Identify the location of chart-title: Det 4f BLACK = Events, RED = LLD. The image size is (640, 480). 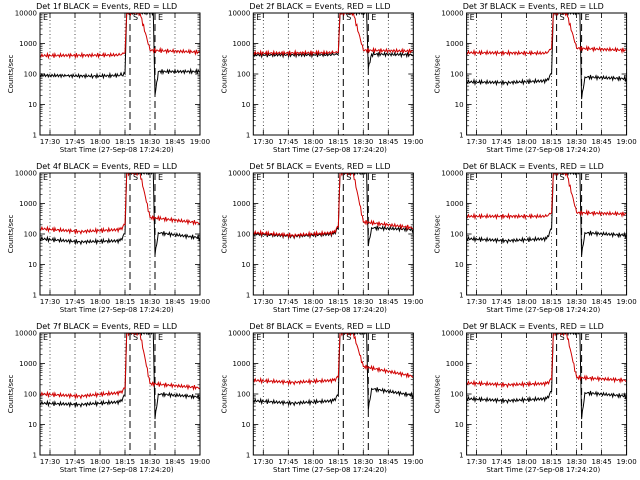
(106, 166).